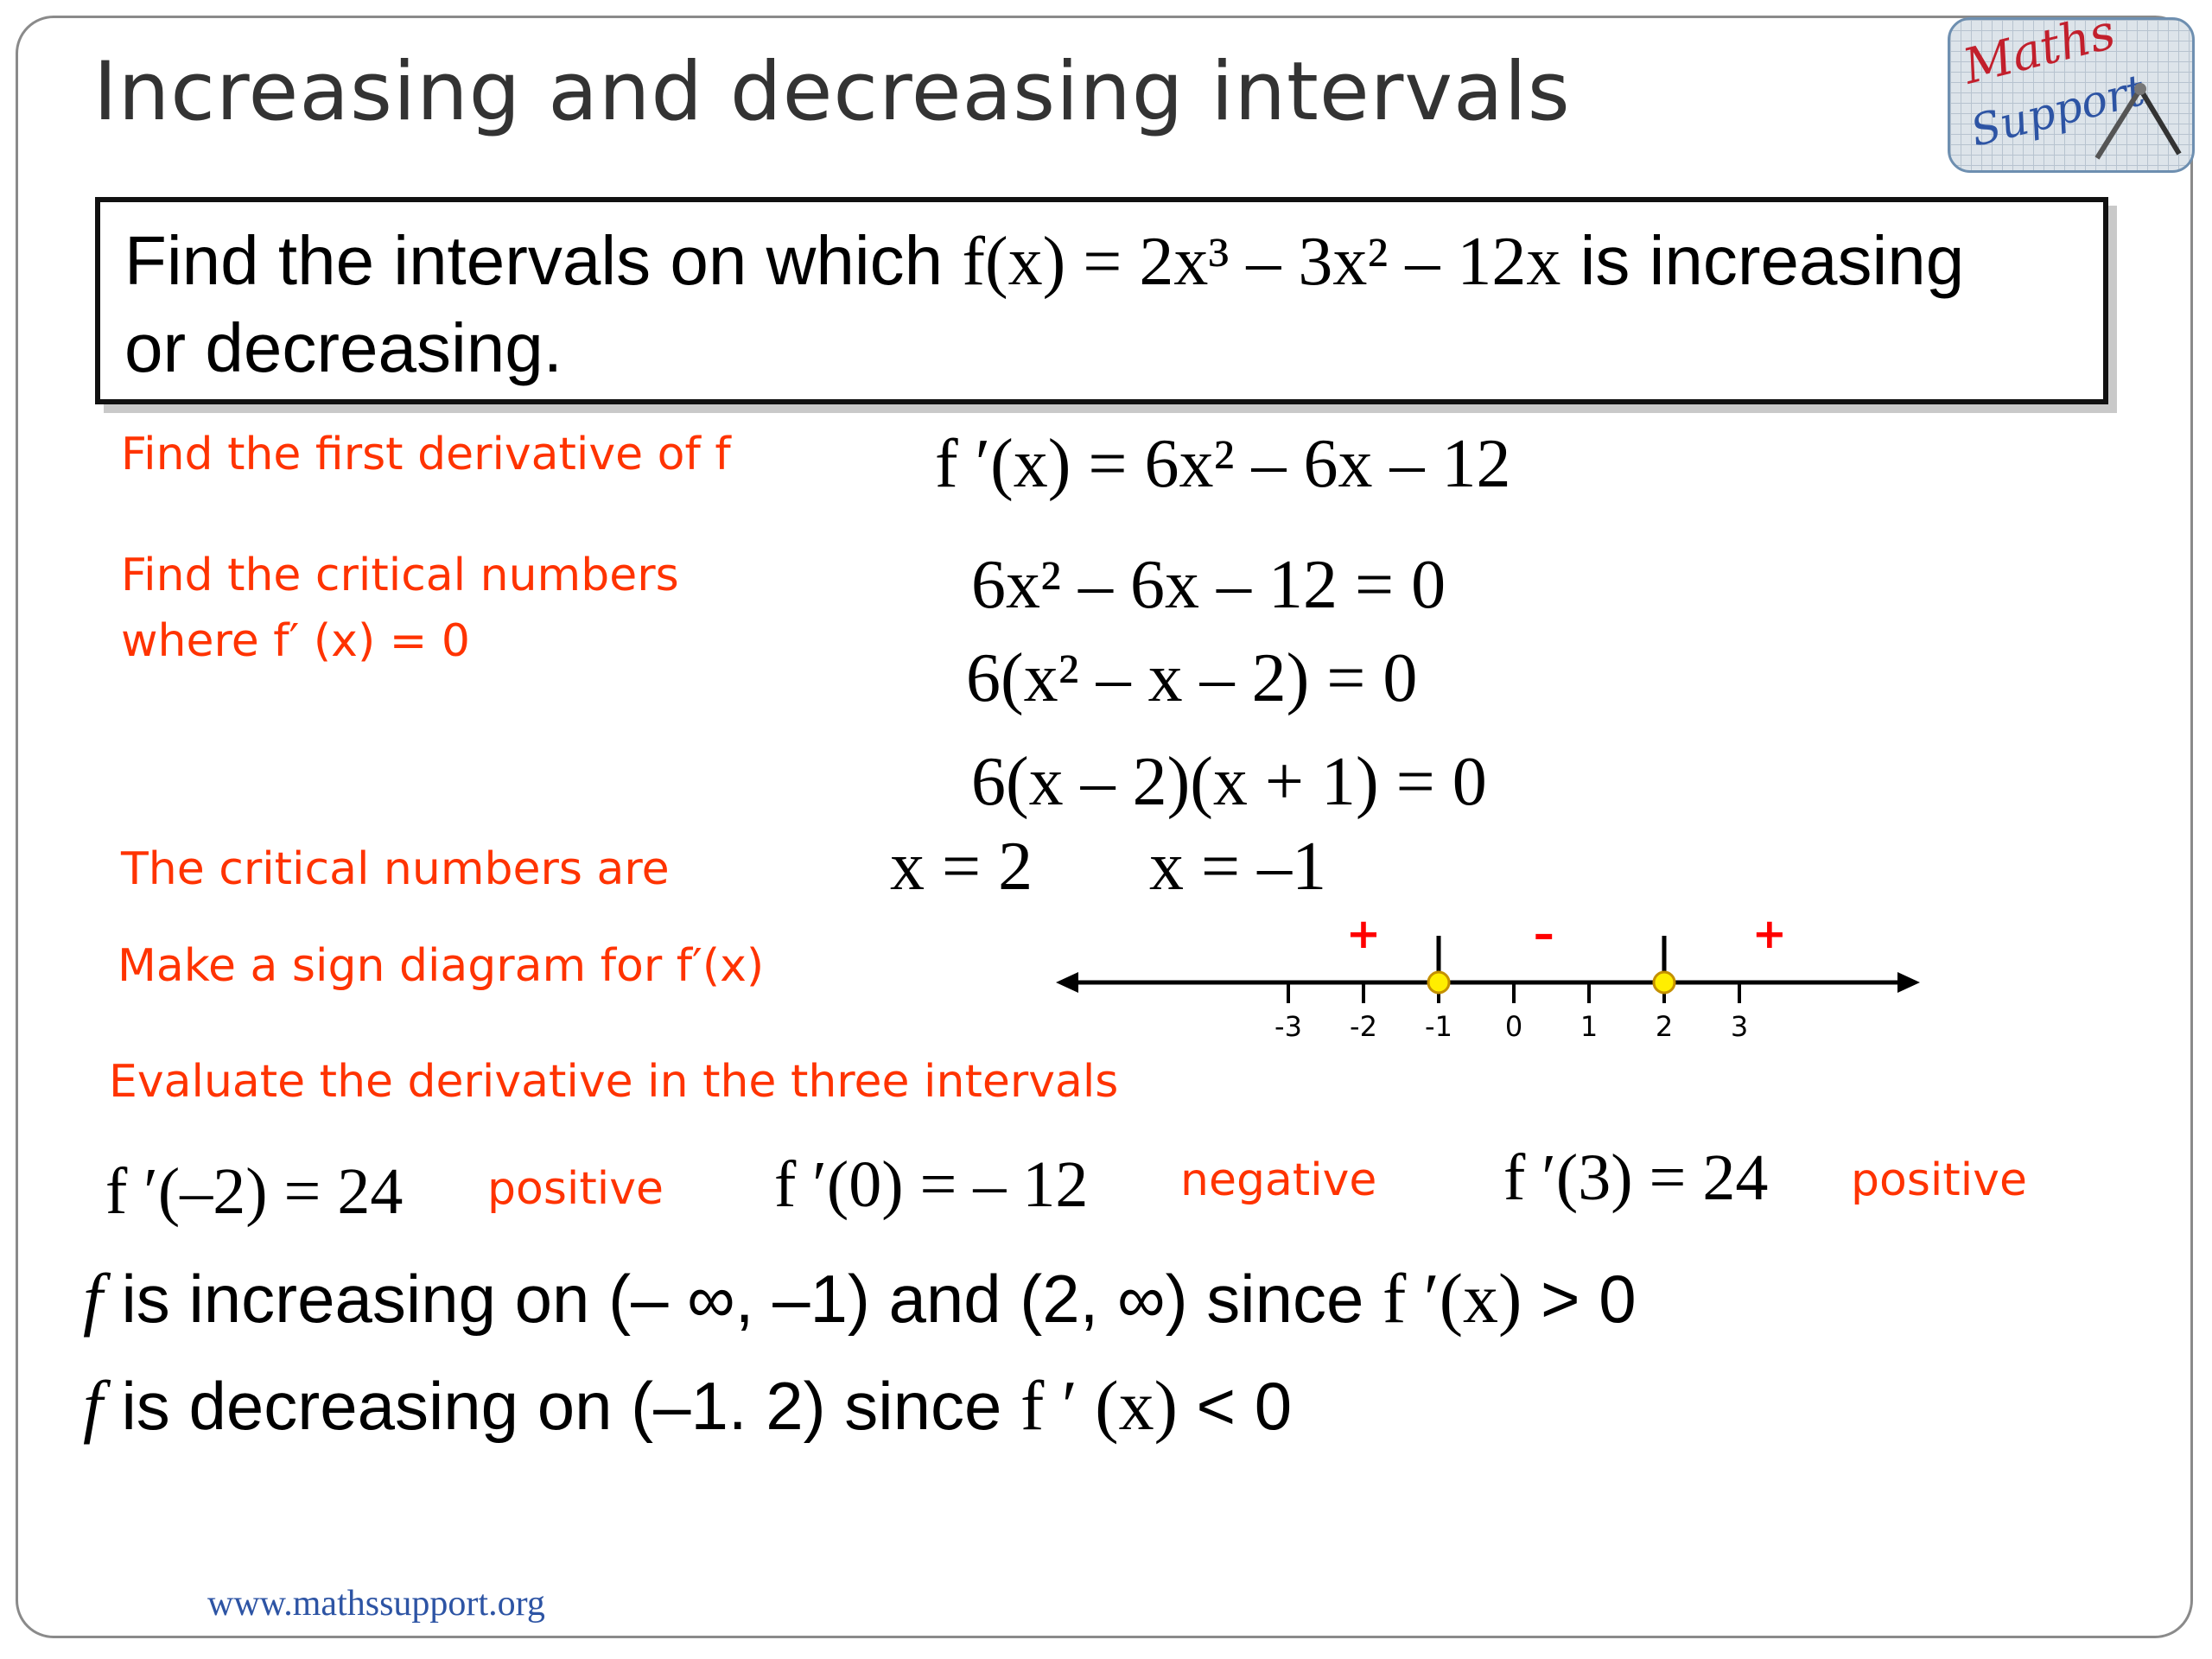 This screenshot has width=2212, height=1659. Describe the element at coordinates (1939, 1180) in the screenshot. I see `evaluation-3-result: positive` at that location.